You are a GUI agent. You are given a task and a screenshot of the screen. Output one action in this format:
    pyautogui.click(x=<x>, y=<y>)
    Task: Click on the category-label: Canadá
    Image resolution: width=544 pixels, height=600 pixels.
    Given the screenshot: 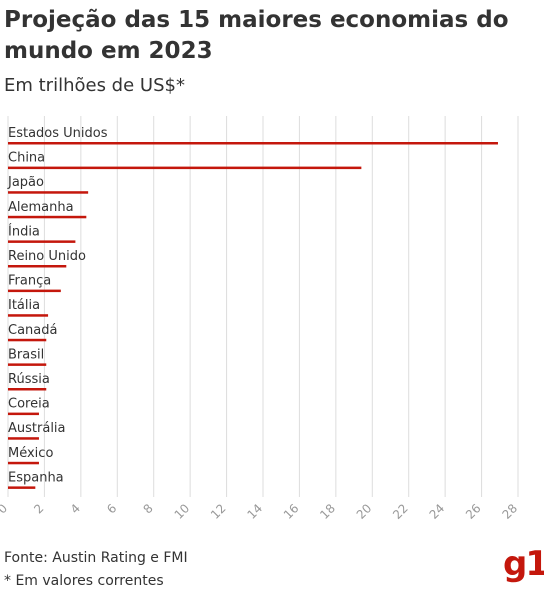 What is the action you would take?
    pyautogui.click(x=32, y=330)
    